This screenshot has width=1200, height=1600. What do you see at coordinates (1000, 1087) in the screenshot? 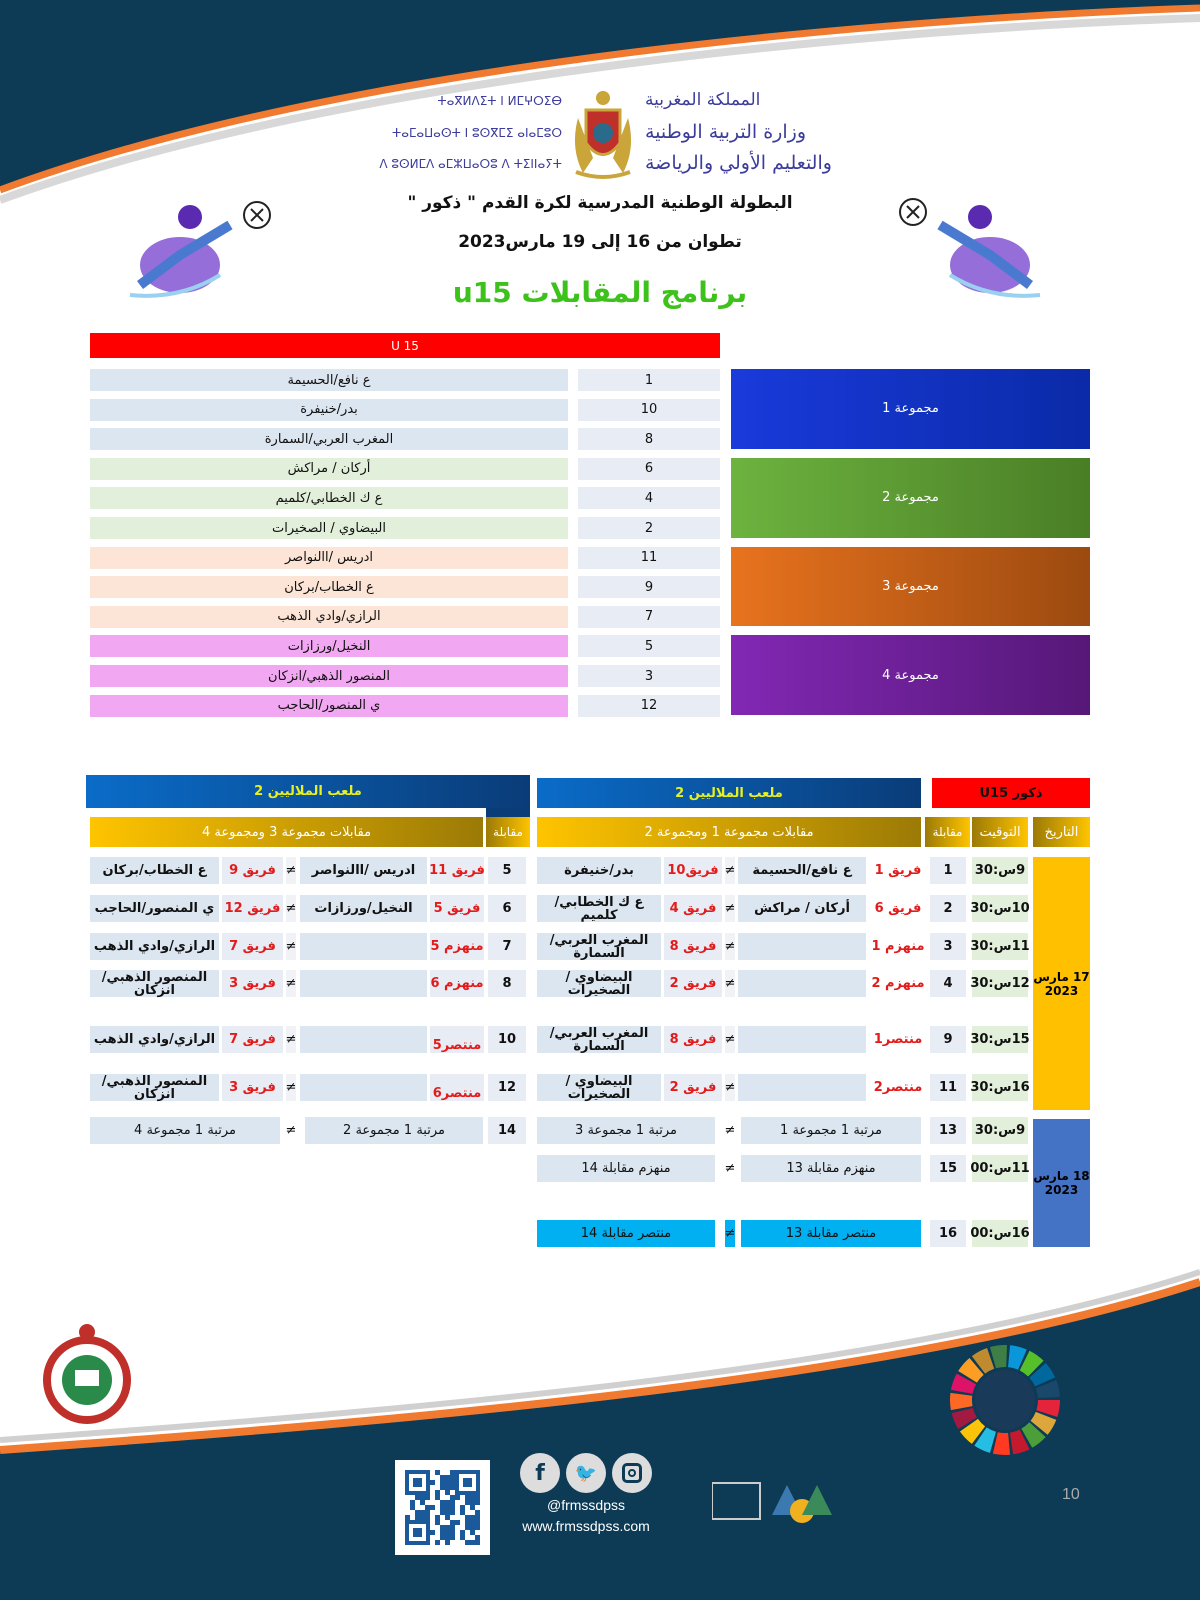
I see `match-time: 16س:30` at bounding box center [1000, 1087].